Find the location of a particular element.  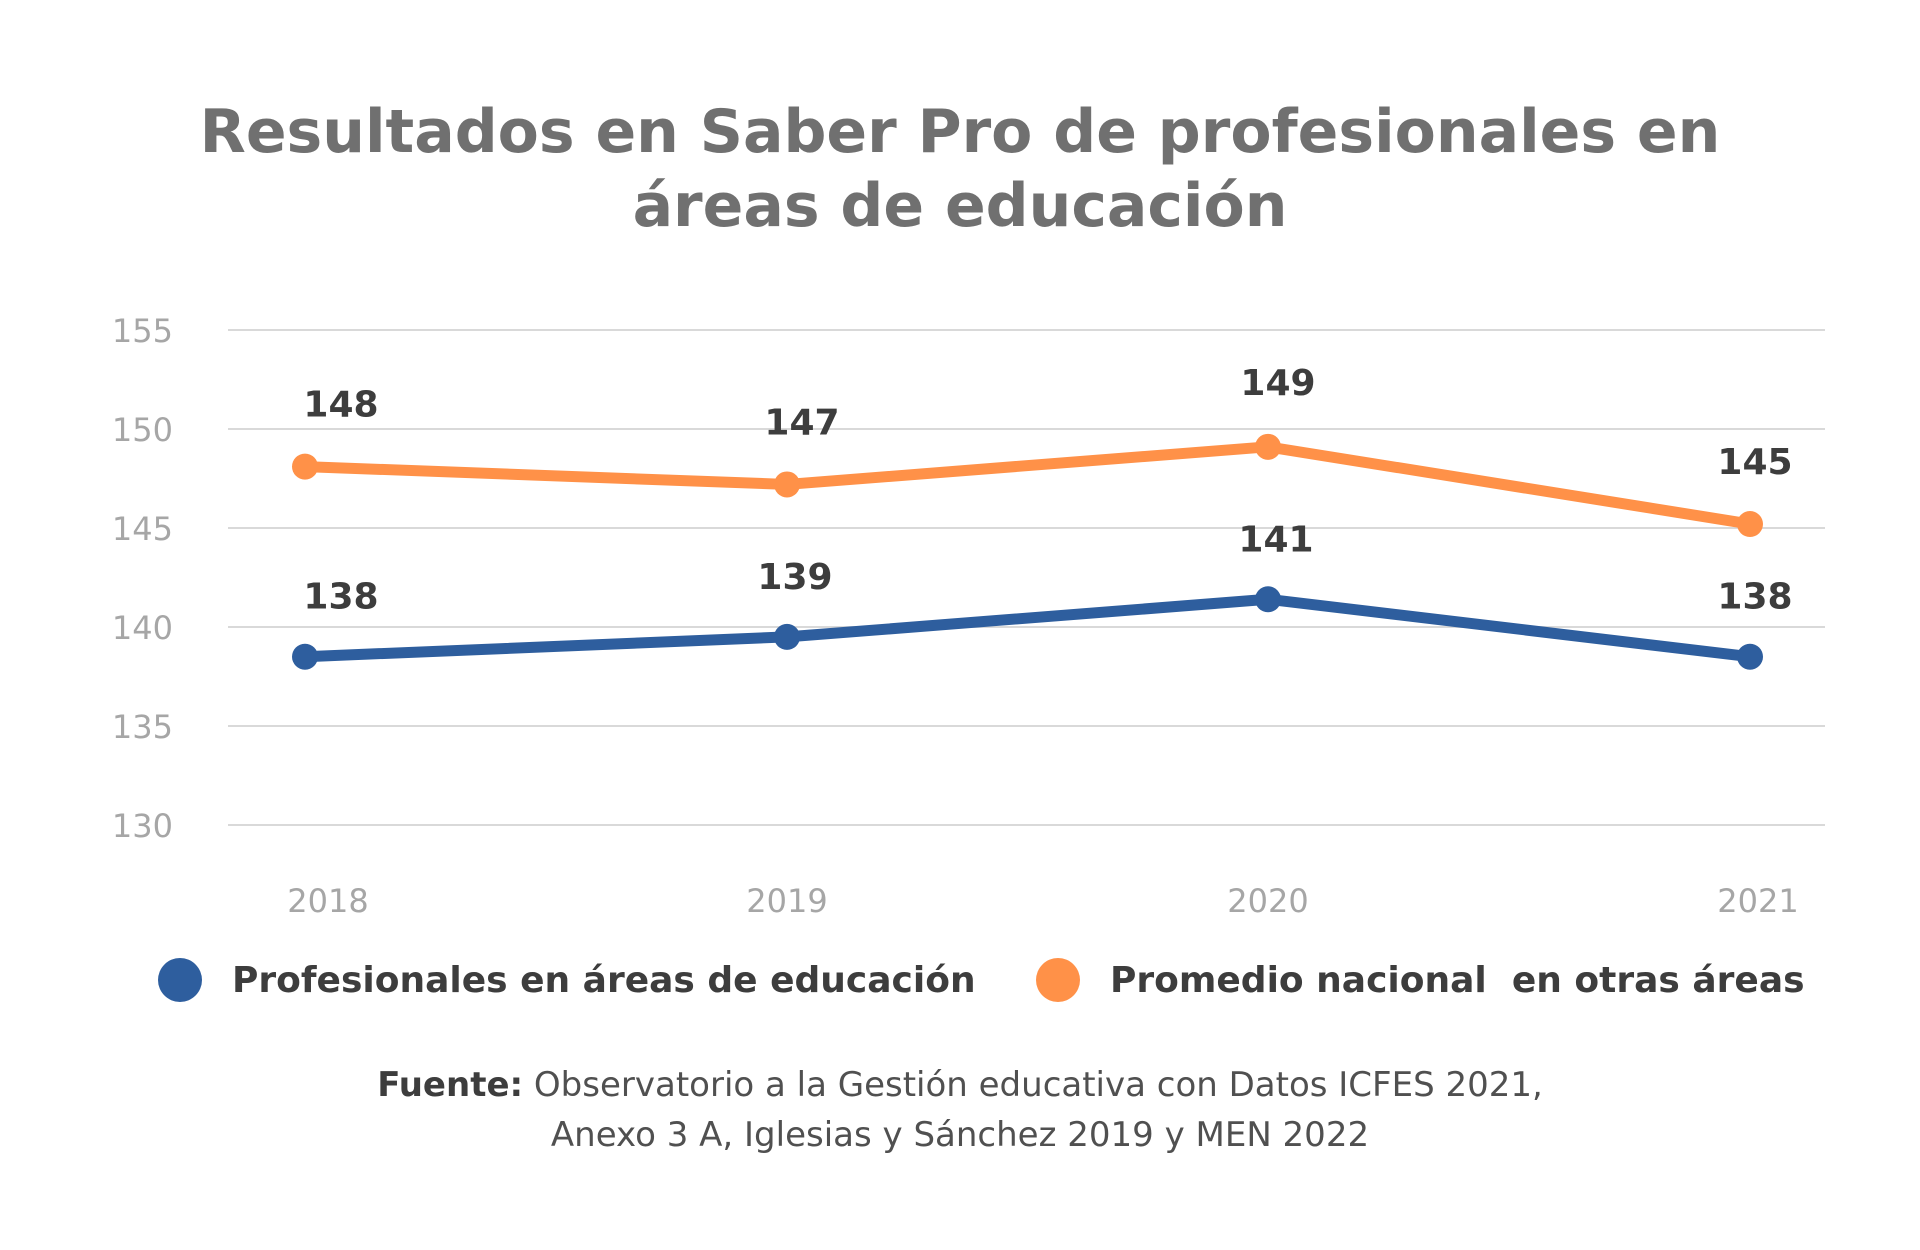

data-label: 141 is located at coordinates (1275, 539).